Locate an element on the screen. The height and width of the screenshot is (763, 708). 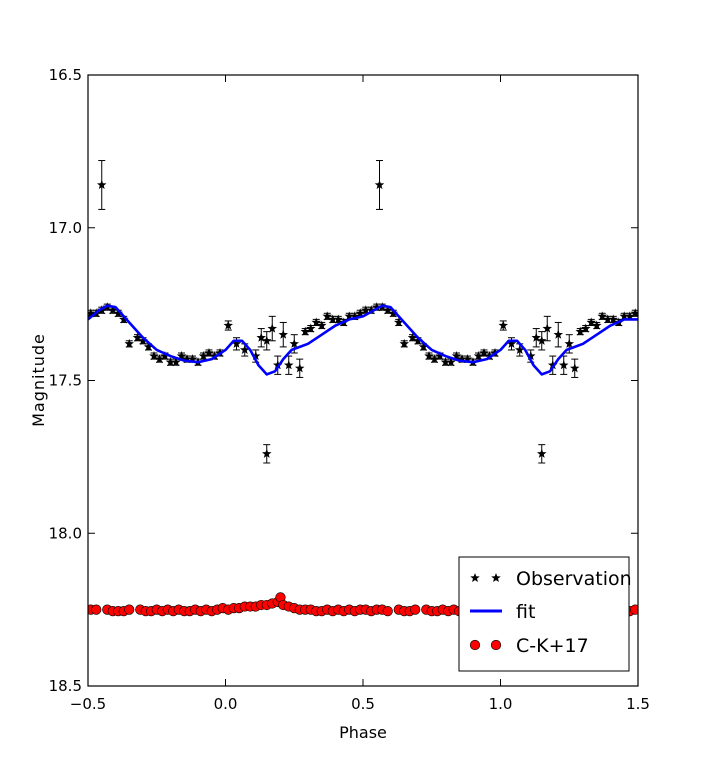
x-tick-label: 1.0 is located at coordinates (501, 704).